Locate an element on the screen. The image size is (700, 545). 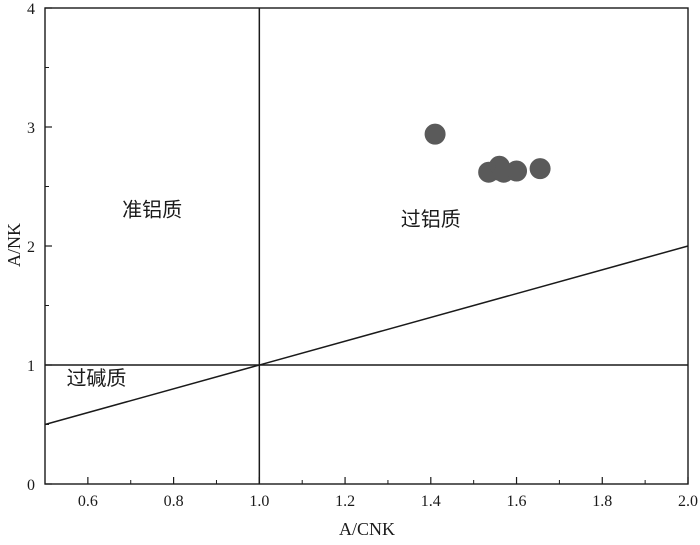
y-tick-label: 2 is located at coordinates (31, 247).